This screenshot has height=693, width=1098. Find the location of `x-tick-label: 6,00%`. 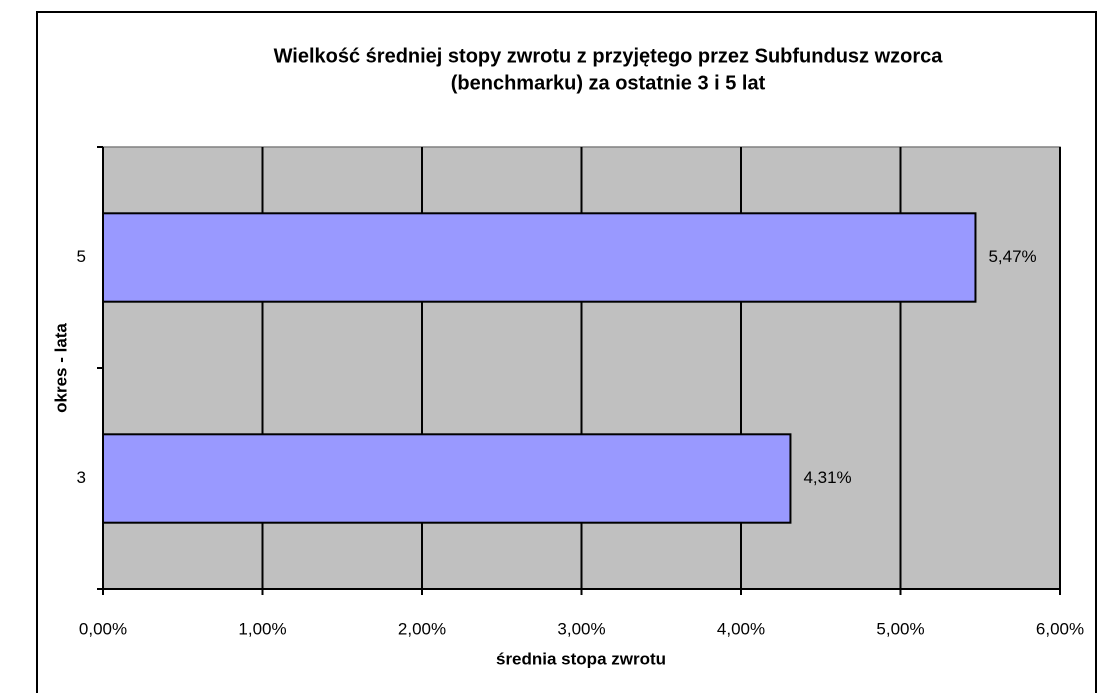

x-tick-label: 6,00% is located at coordinates (1060, 628).